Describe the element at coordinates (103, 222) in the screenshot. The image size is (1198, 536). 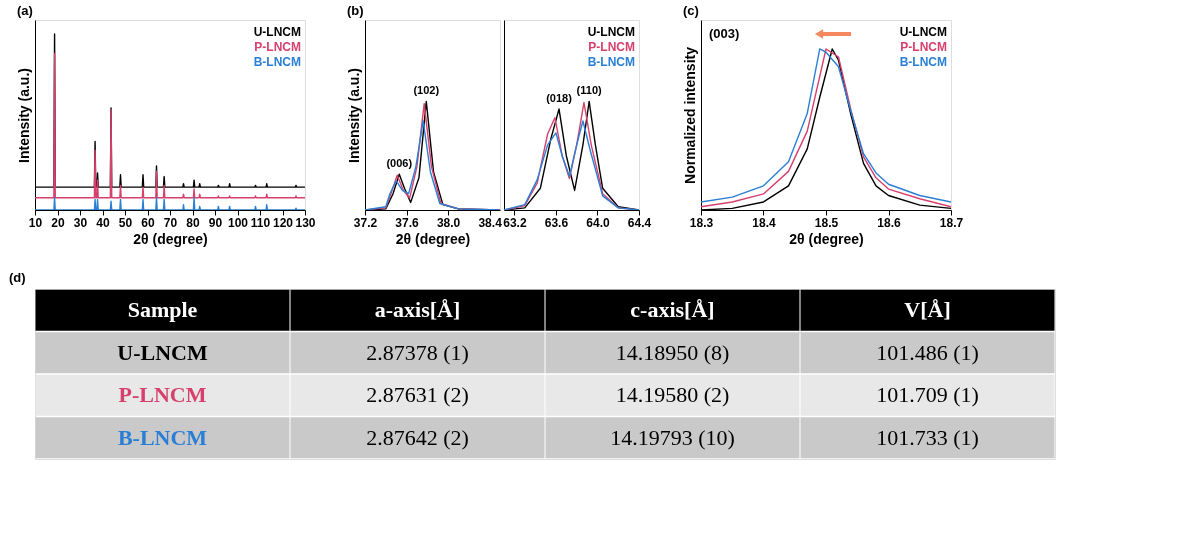
I see `x-tick-label: 40` at that location.